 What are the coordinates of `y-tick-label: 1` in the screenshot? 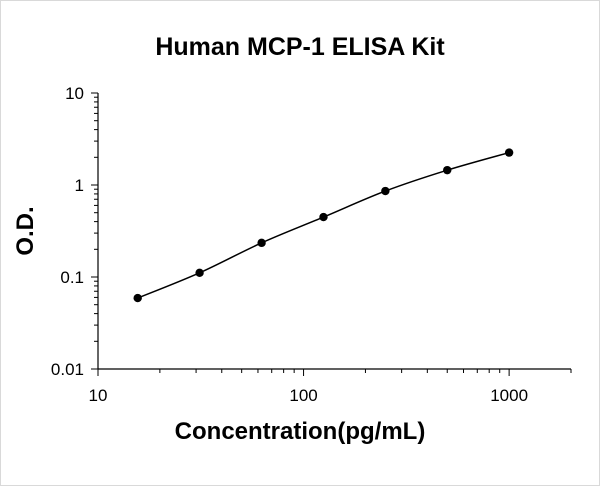 It's located at (79, 185).